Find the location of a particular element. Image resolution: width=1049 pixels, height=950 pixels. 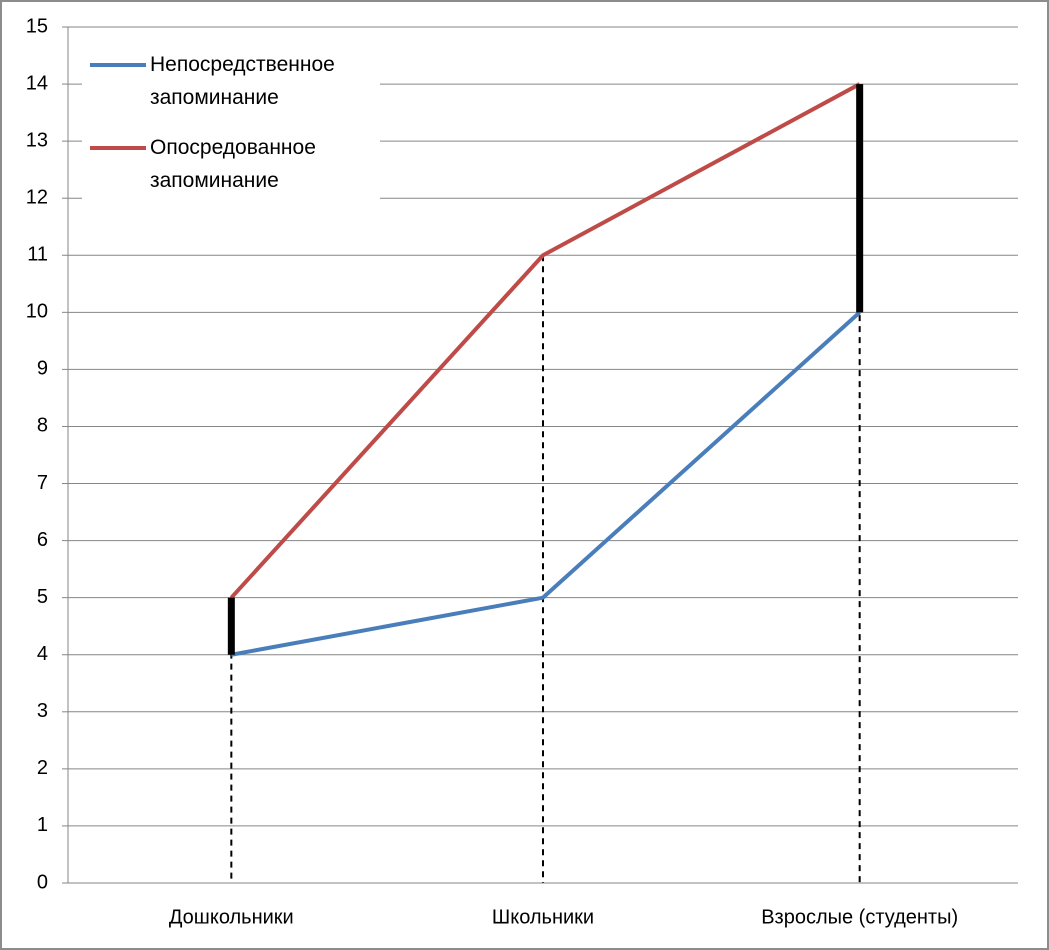

y-tick-label: 6 is located at coordinates (42, 540).